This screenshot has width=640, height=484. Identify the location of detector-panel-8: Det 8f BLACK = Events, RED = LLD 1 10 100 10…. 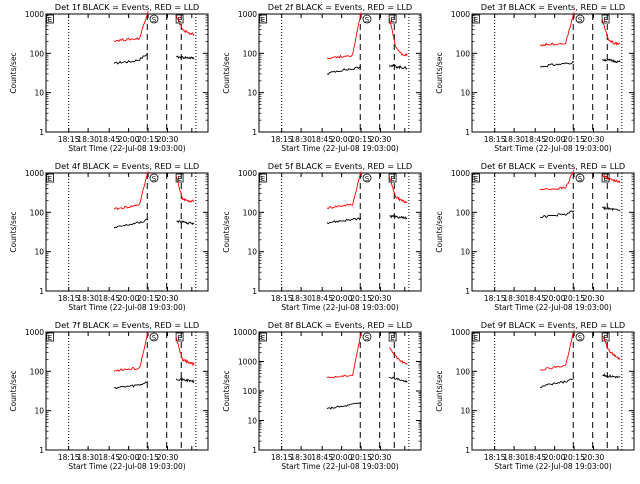
(322, 395).